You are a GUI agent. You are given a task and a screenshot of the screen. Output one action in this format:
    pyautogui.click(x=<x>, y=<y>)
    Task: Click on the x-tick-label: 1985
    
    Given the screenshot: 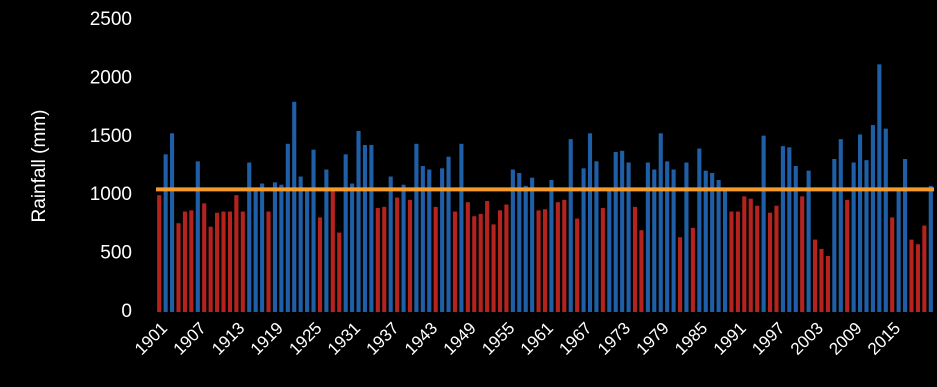 What is the action you would take?
    pyautogui.click(x=691, y=339)
    